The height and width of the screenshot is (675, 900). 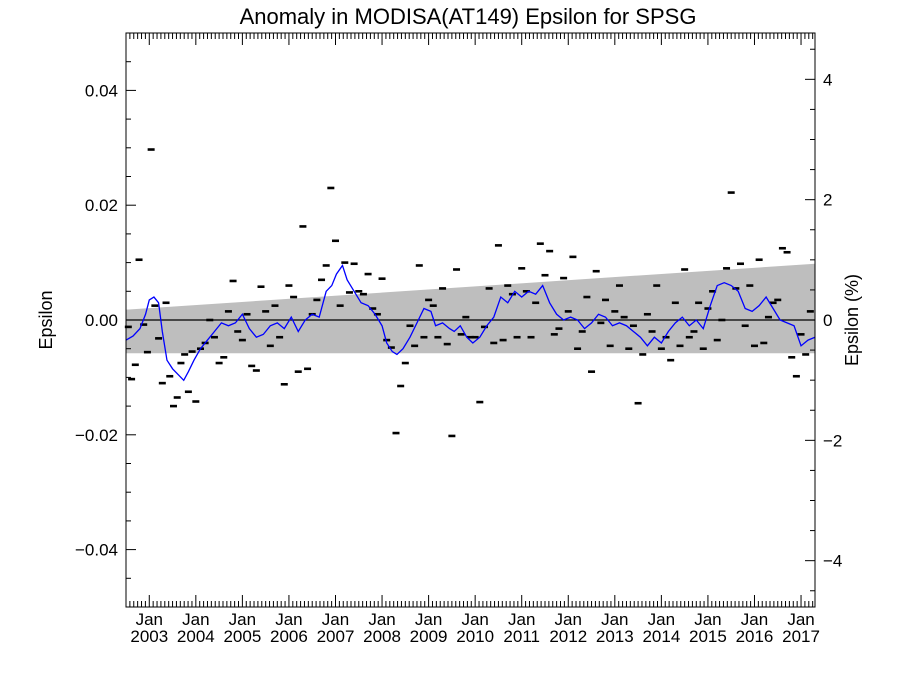 I want to click on x-tick-year-label: 2006, so click(x=289, y=636).